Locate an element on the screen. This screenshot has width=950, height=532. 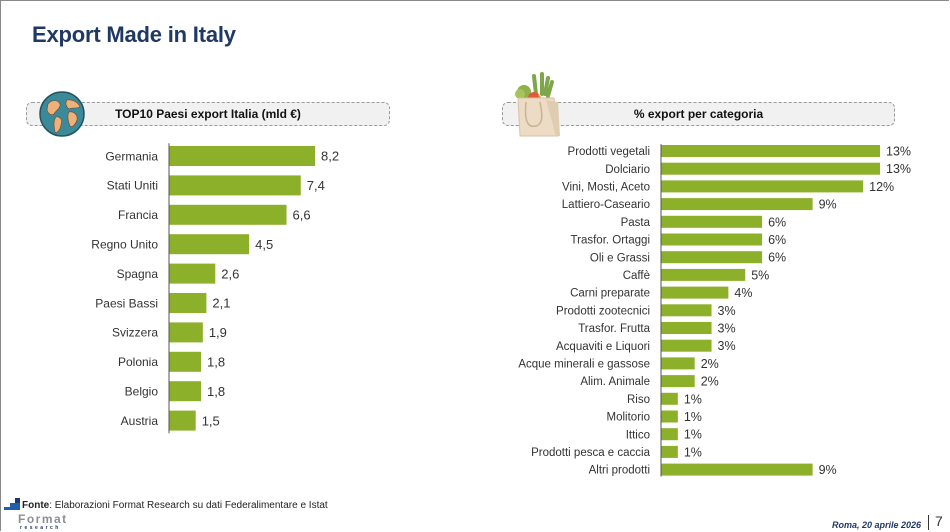
category-label: Carni preparate is located at coordinates (610, 294).